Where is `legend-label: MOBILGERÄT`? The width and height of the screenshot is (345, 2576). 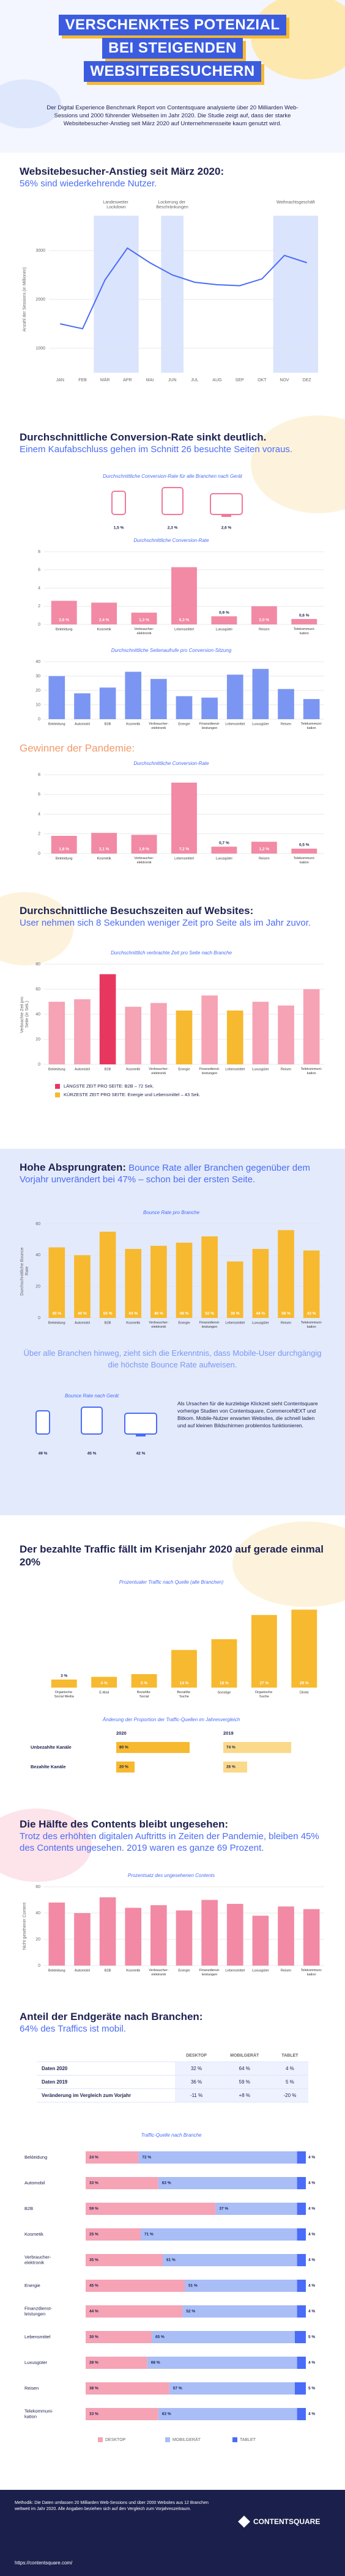
legend-label: MOBILGERÄT is located at coordinates (186, 2439).